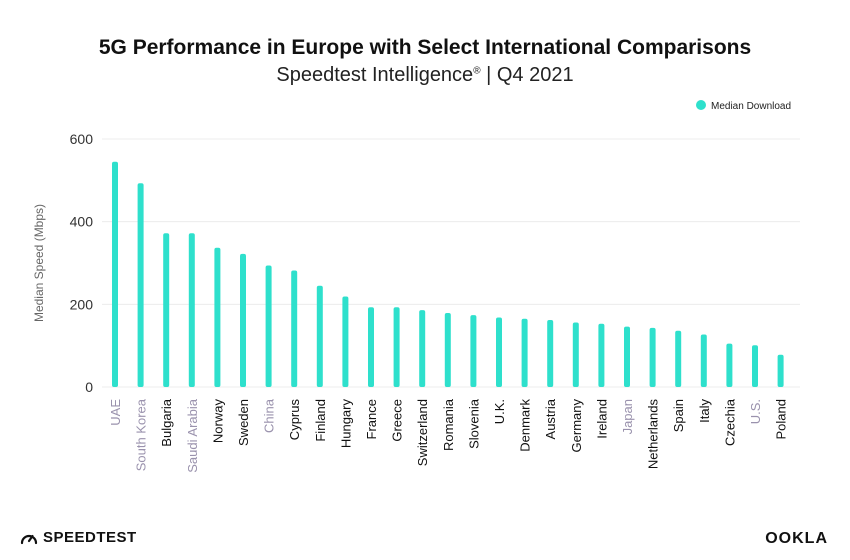 The height and width of the screenshot is (560, 850). I want to click on x-tick-label: Austria, so click(550, 418).